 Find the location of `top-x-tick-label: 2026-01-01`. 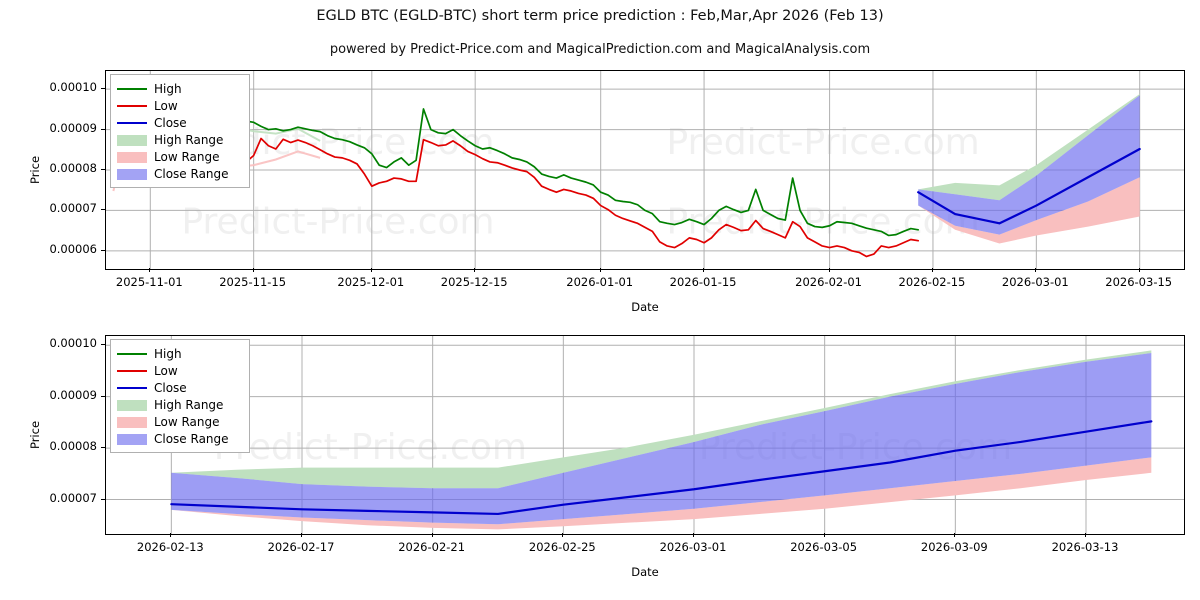

top-x-tick-label: 2026-01-01 is located at coordinates (600, 282).